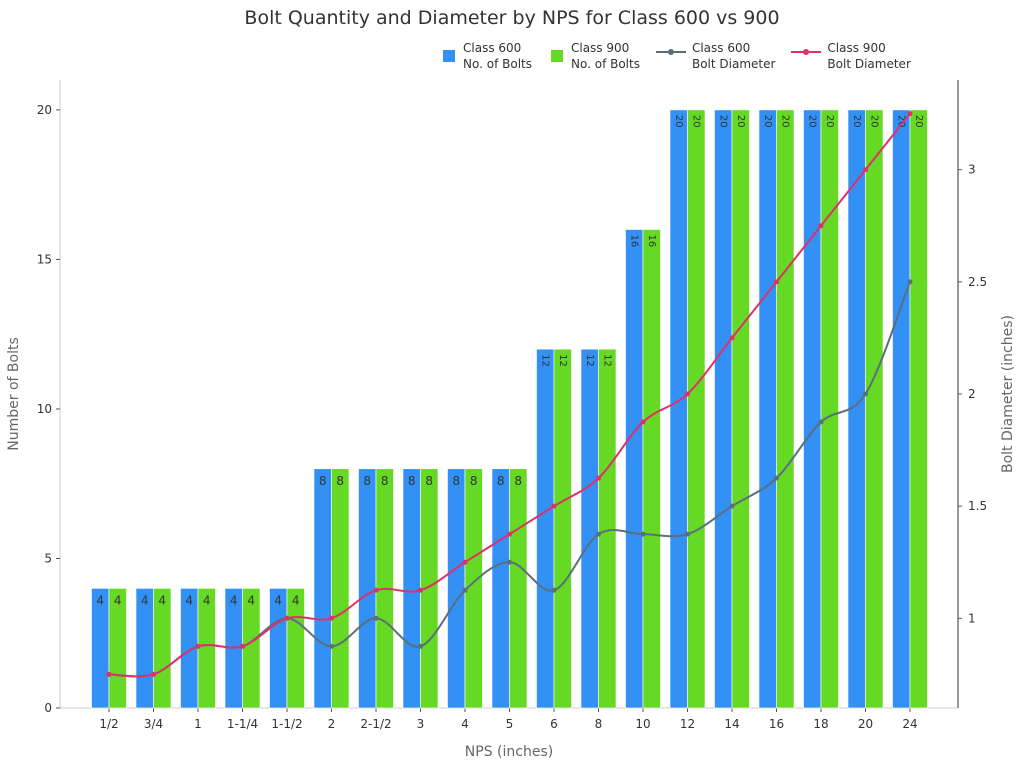 This screenshot has width=1024, height=768. I want to click on y-tick-label: 15, so click(44, 259).